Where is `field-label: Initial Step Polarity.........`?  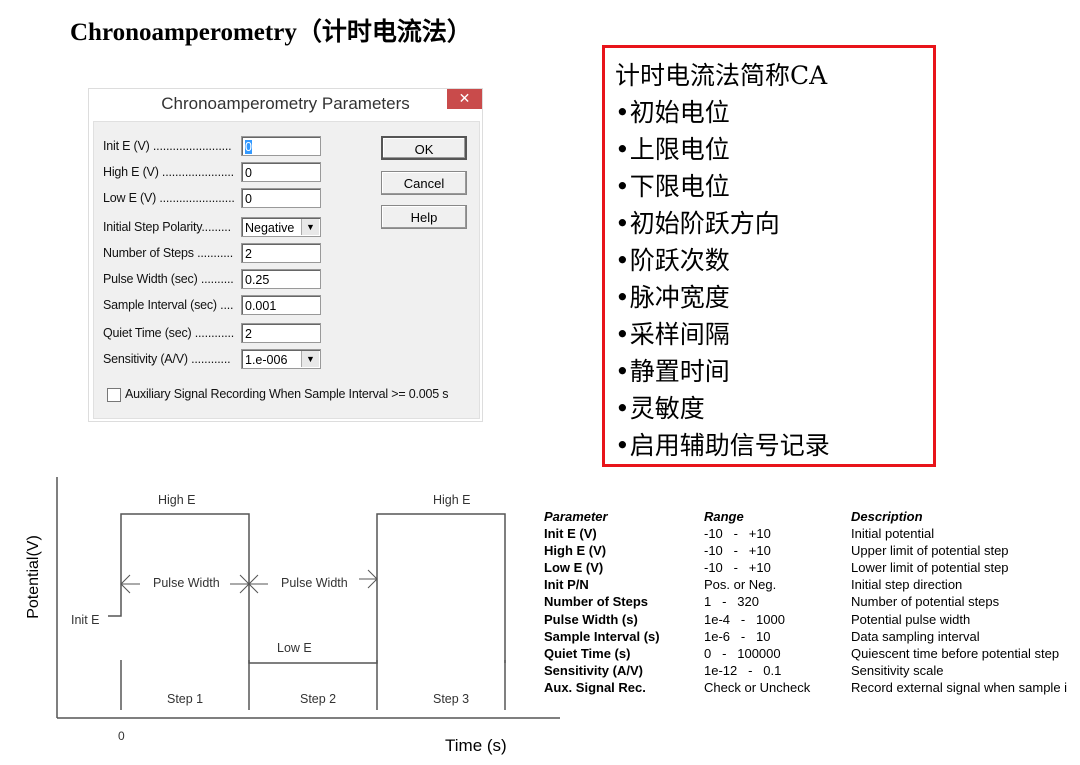 field-label: Initial Step Polarity......... is located at coordinates (167, 227).